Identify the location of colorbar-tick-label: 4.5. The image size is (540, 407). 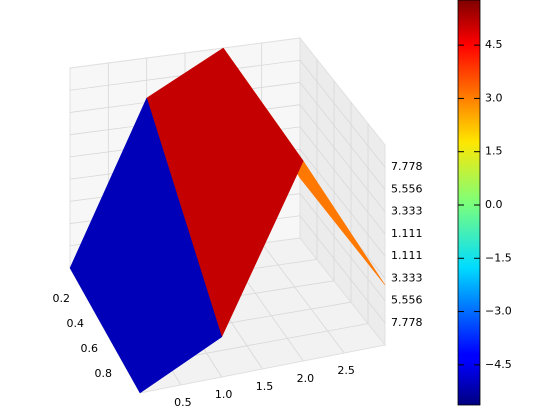
(494, 44).